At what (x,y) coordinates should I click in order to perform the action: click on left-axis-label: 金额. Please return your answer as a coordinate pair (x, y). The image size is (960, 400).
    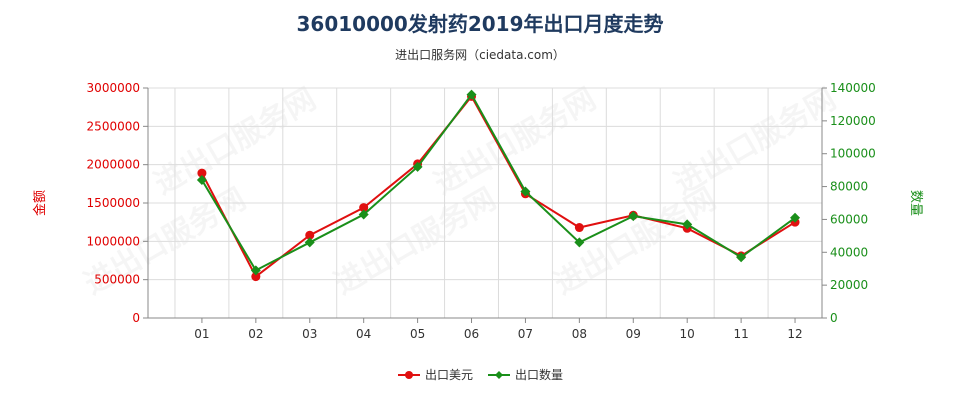
    Looking at the image, I should click on (40, 203).